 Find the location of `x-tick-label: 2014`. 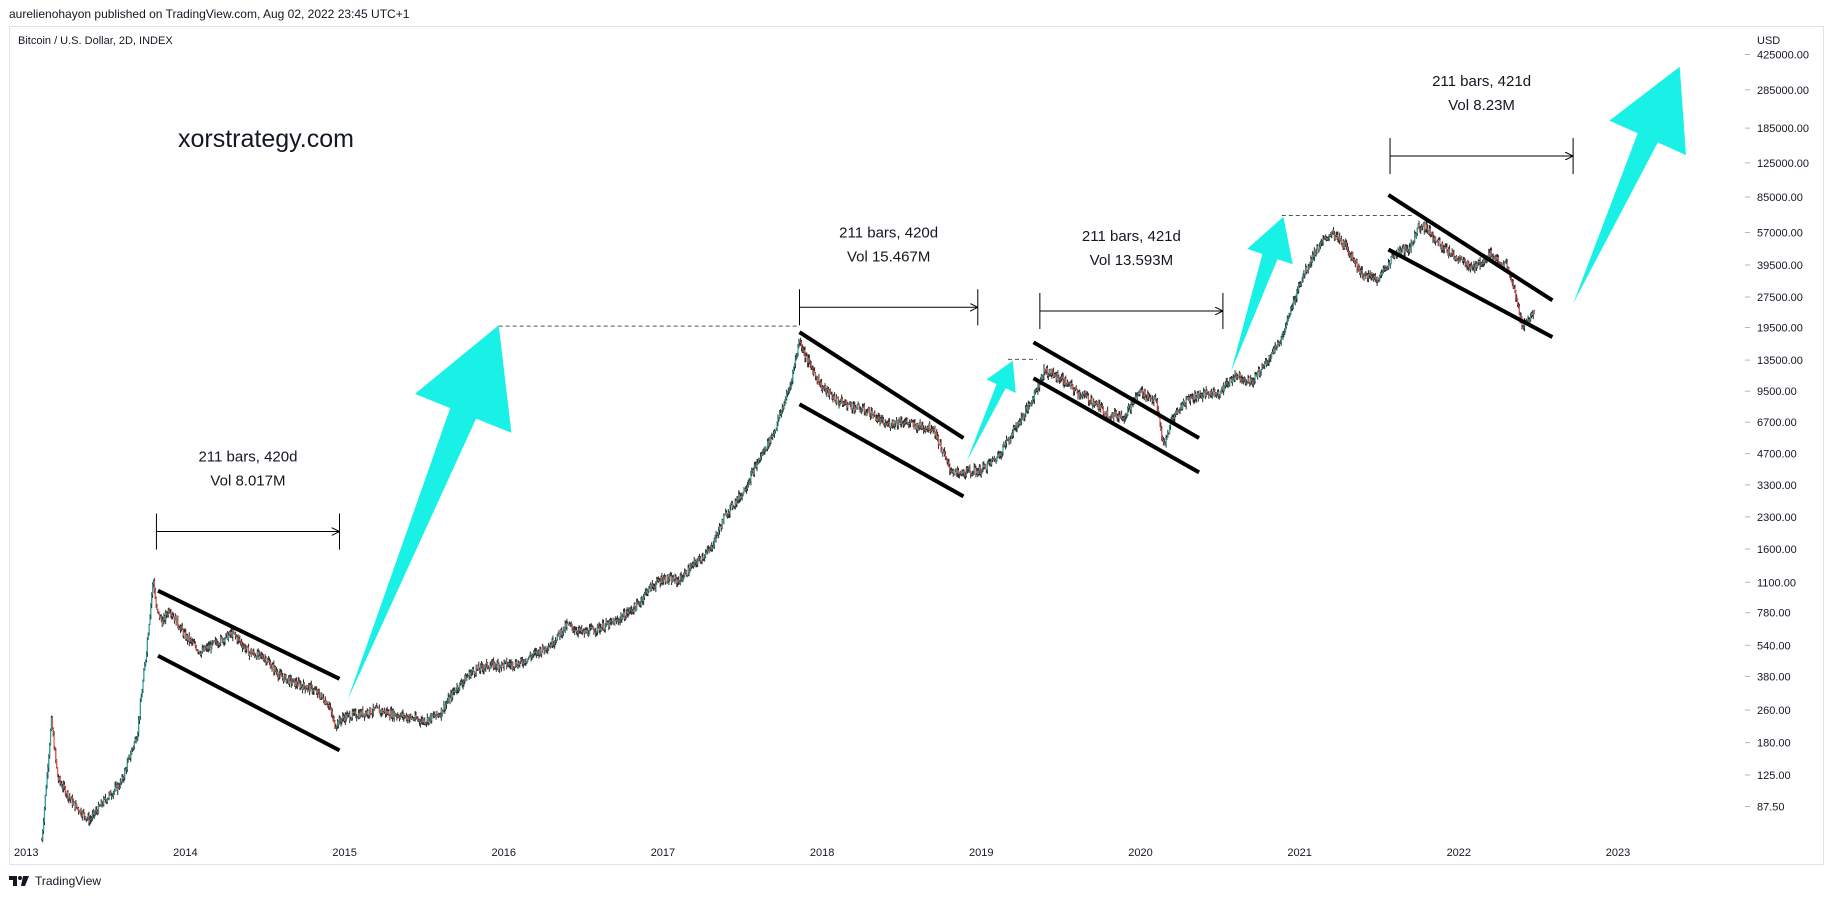

x-tick-label: 2014 is located at coordinates (185, 853).